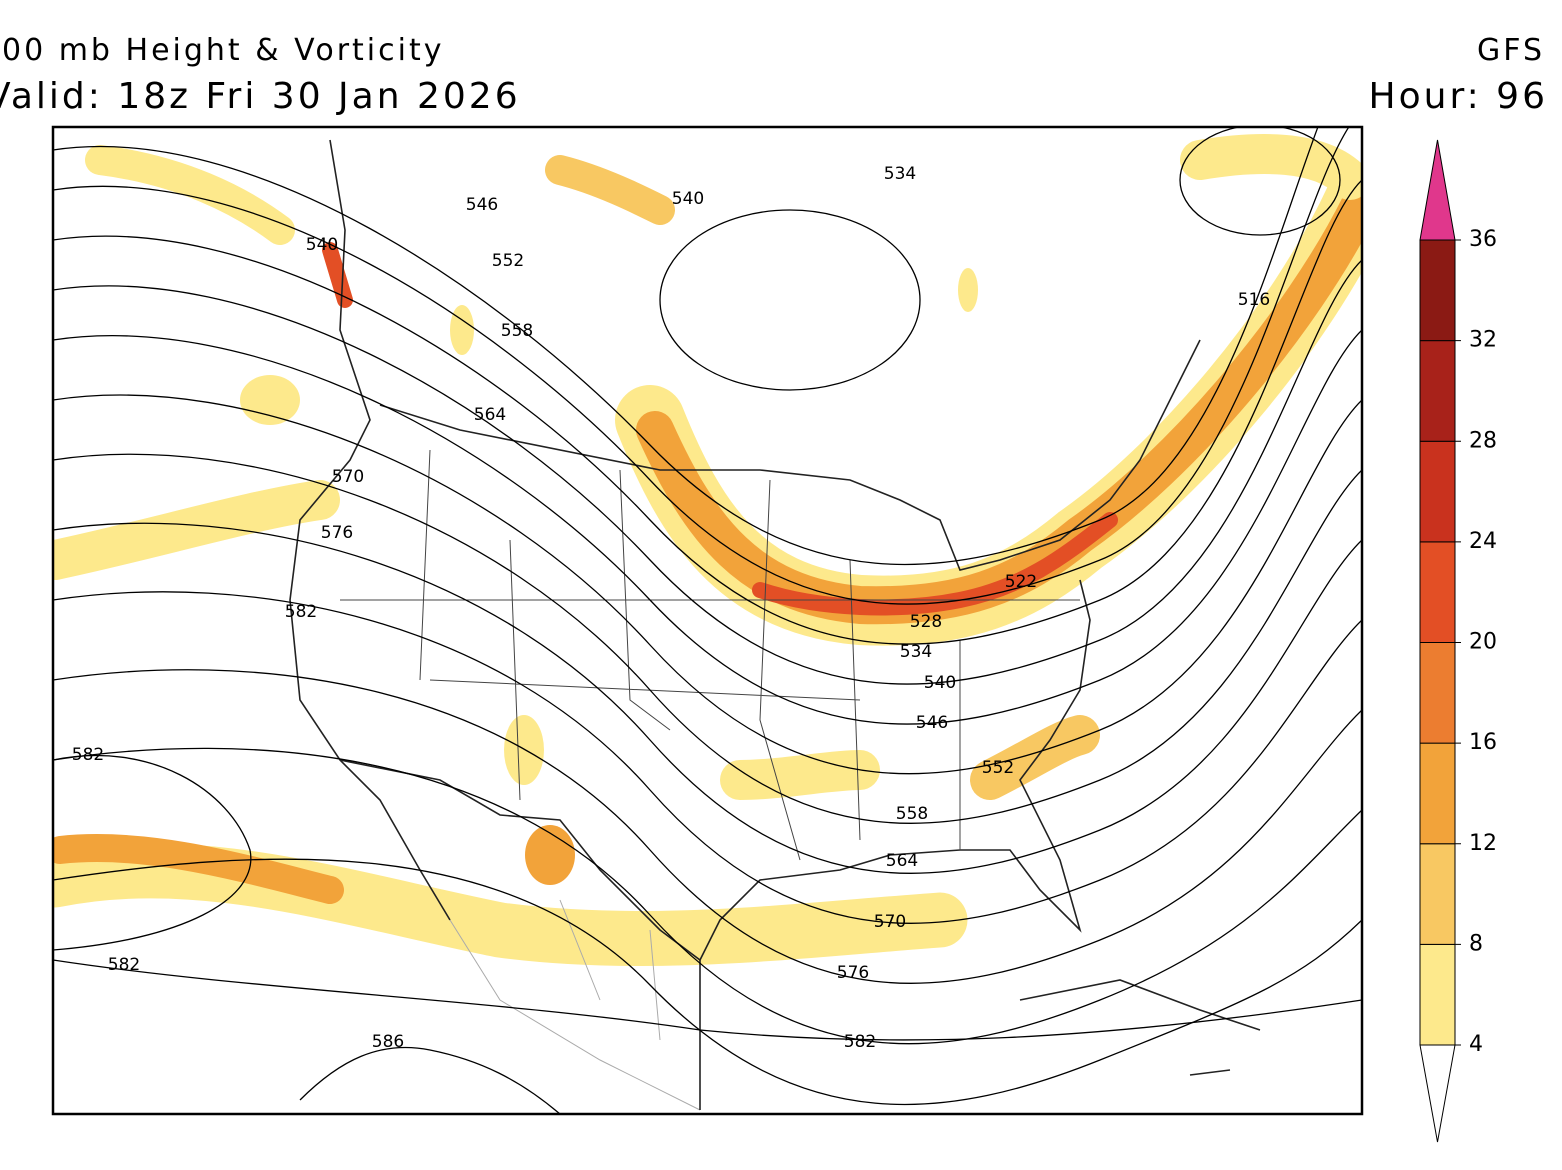 The width and height of the screenshot is (1562, 1170). I want to click on contour-label: 528, so click(926, 622).